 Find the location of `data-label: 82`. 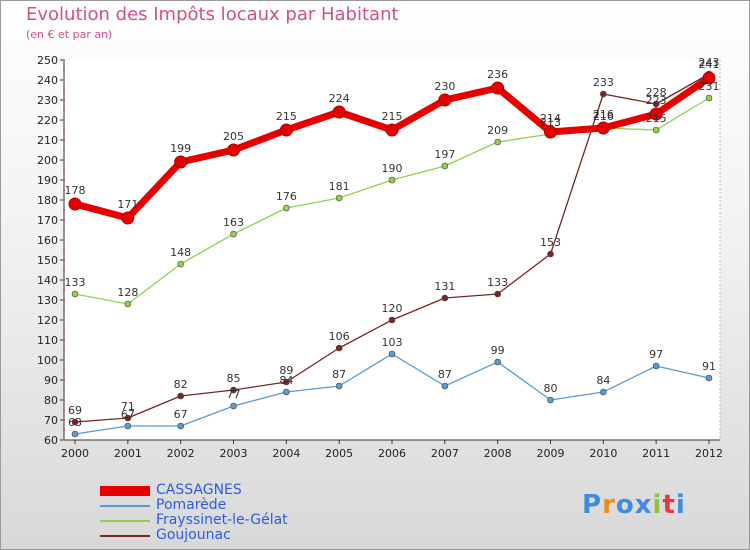

data-label: 82 is located at coordinates (181, 384).